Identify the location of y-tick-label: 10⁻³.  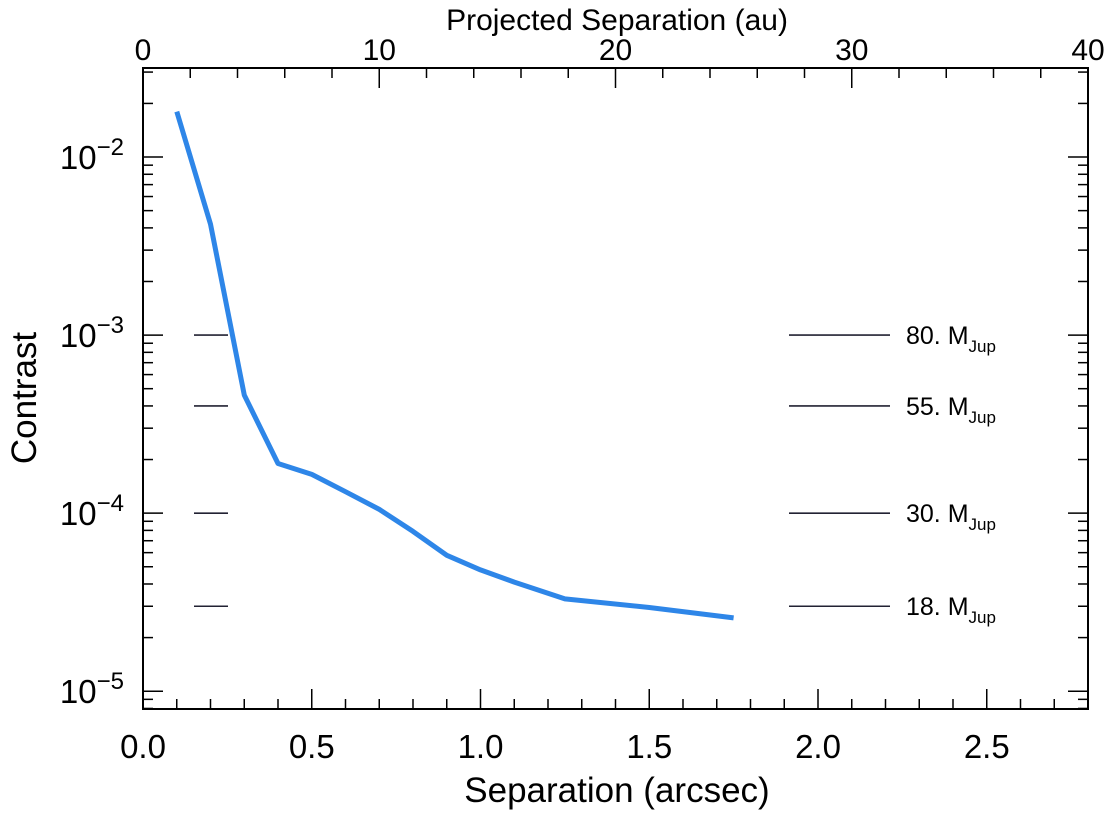
(92, 333).